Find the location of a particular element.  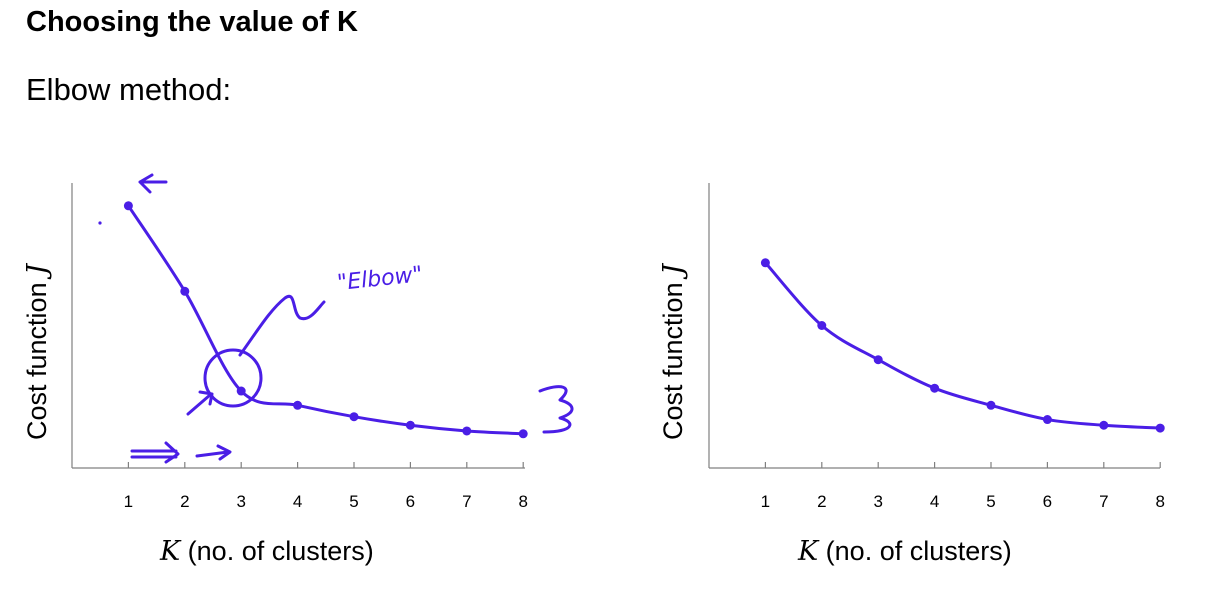

y-axis-label-text-right: Cost function is located at coordinates (673, 357).